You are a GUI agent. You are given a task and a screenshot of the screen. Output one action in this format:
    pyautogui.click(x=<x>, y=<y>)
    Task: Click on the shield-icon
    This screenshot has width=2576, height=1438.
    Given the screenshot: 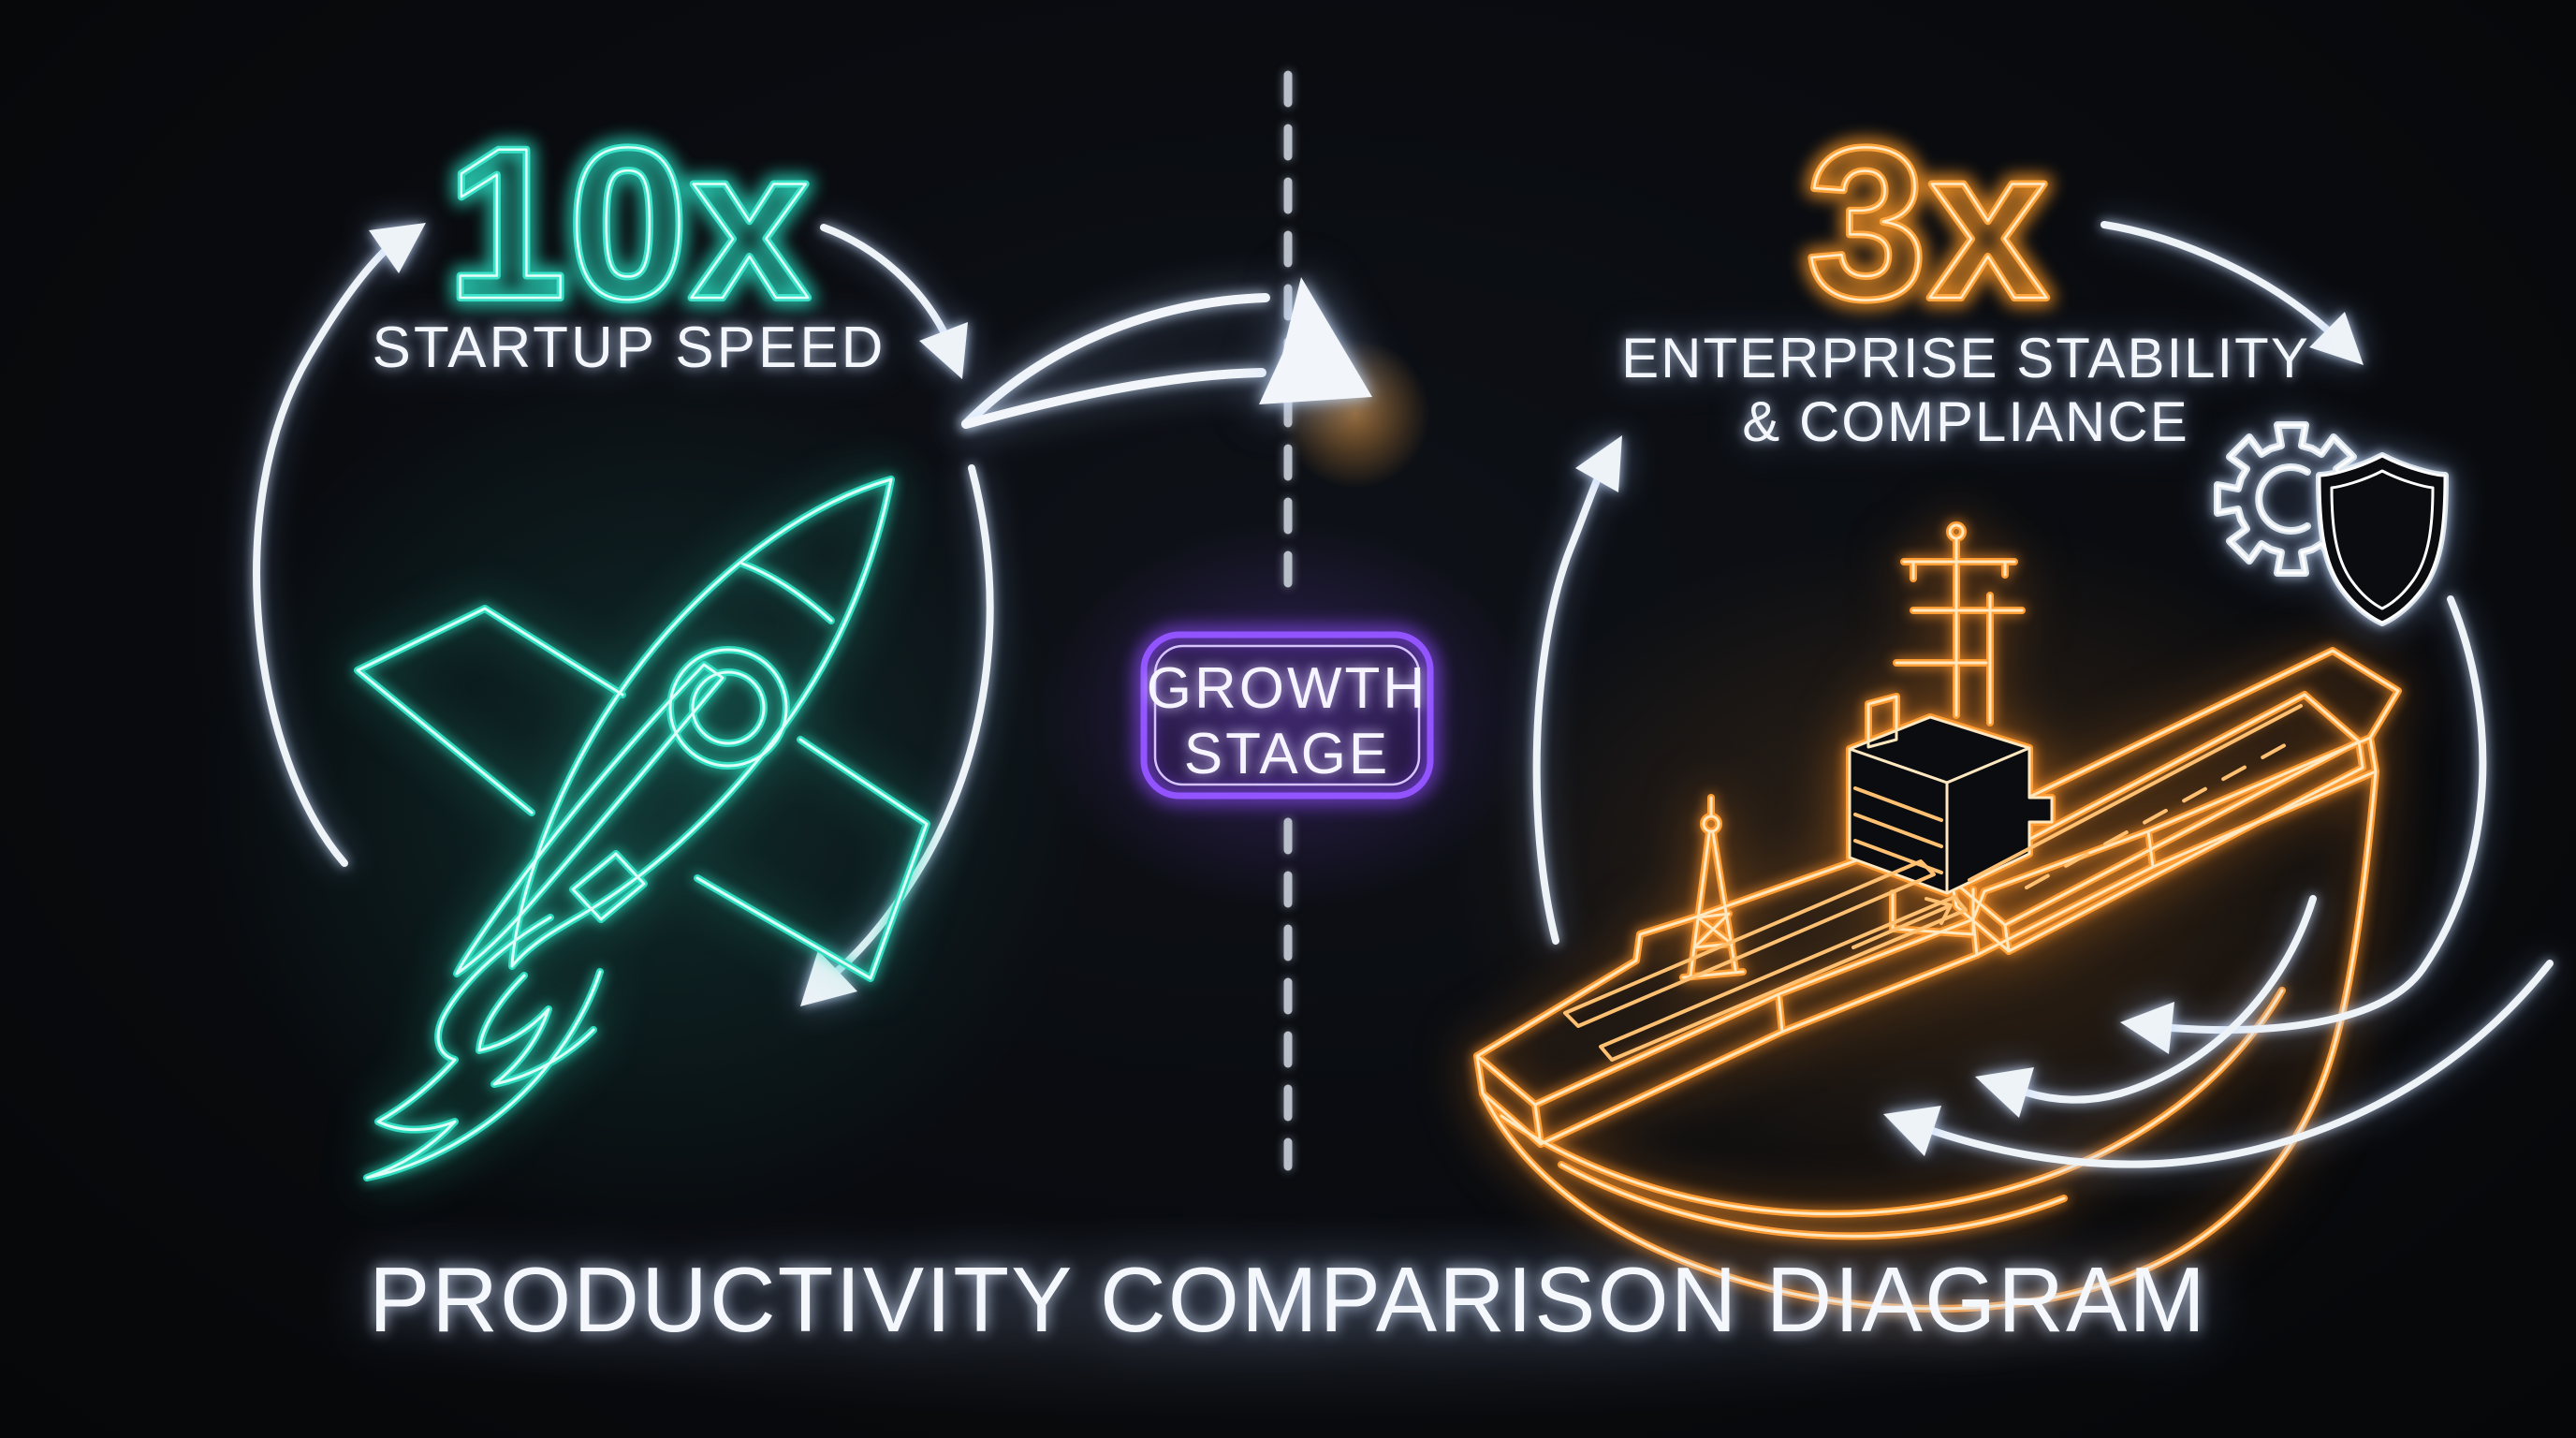 What is the action you would take?
    pyautogui.click(x=2331, y=523)
    